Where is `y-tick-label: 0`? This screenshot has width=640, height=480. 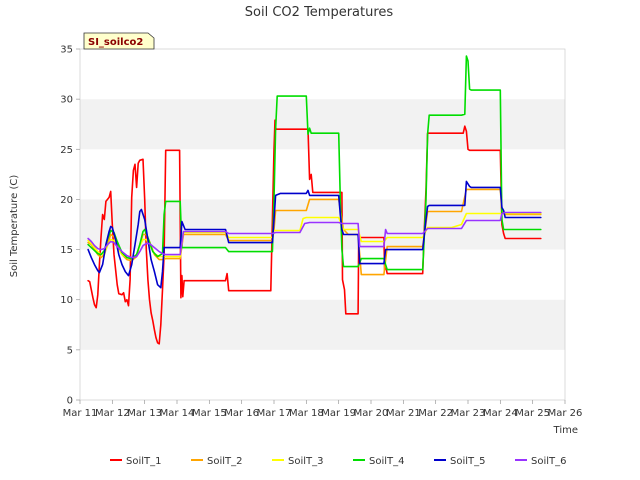 y-tick-label: 0 is located at coordinates (70, 401).